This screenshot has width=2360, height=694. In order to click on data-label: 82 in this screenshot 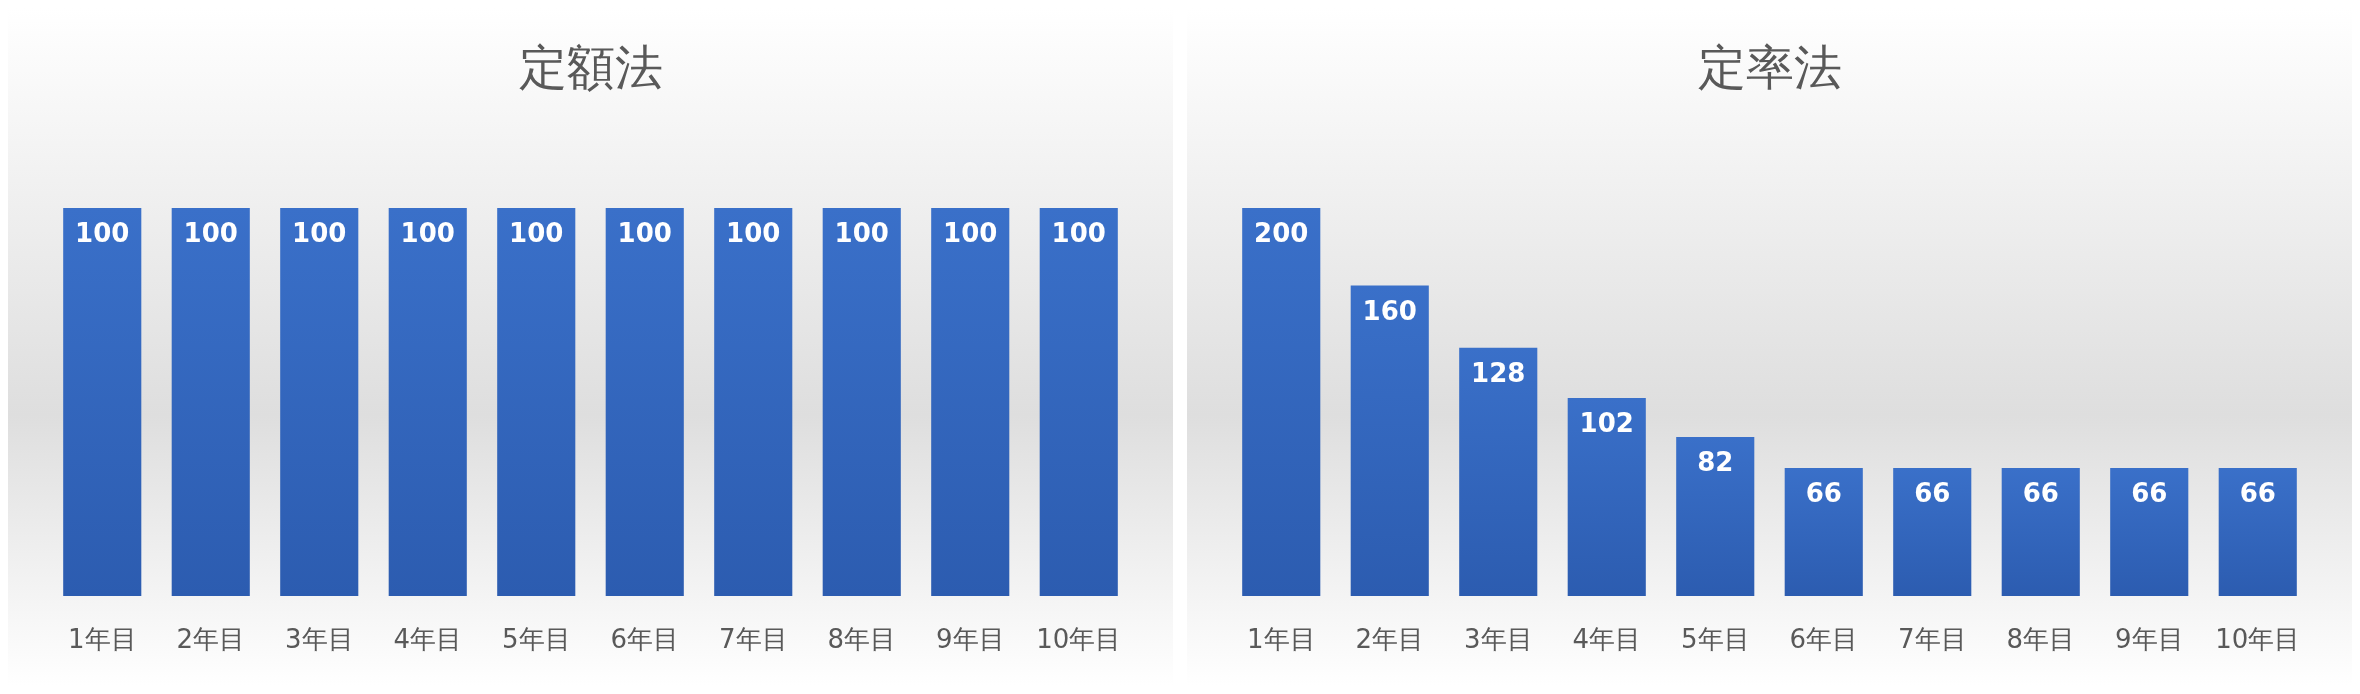, I will do `click(1715, 461)`.